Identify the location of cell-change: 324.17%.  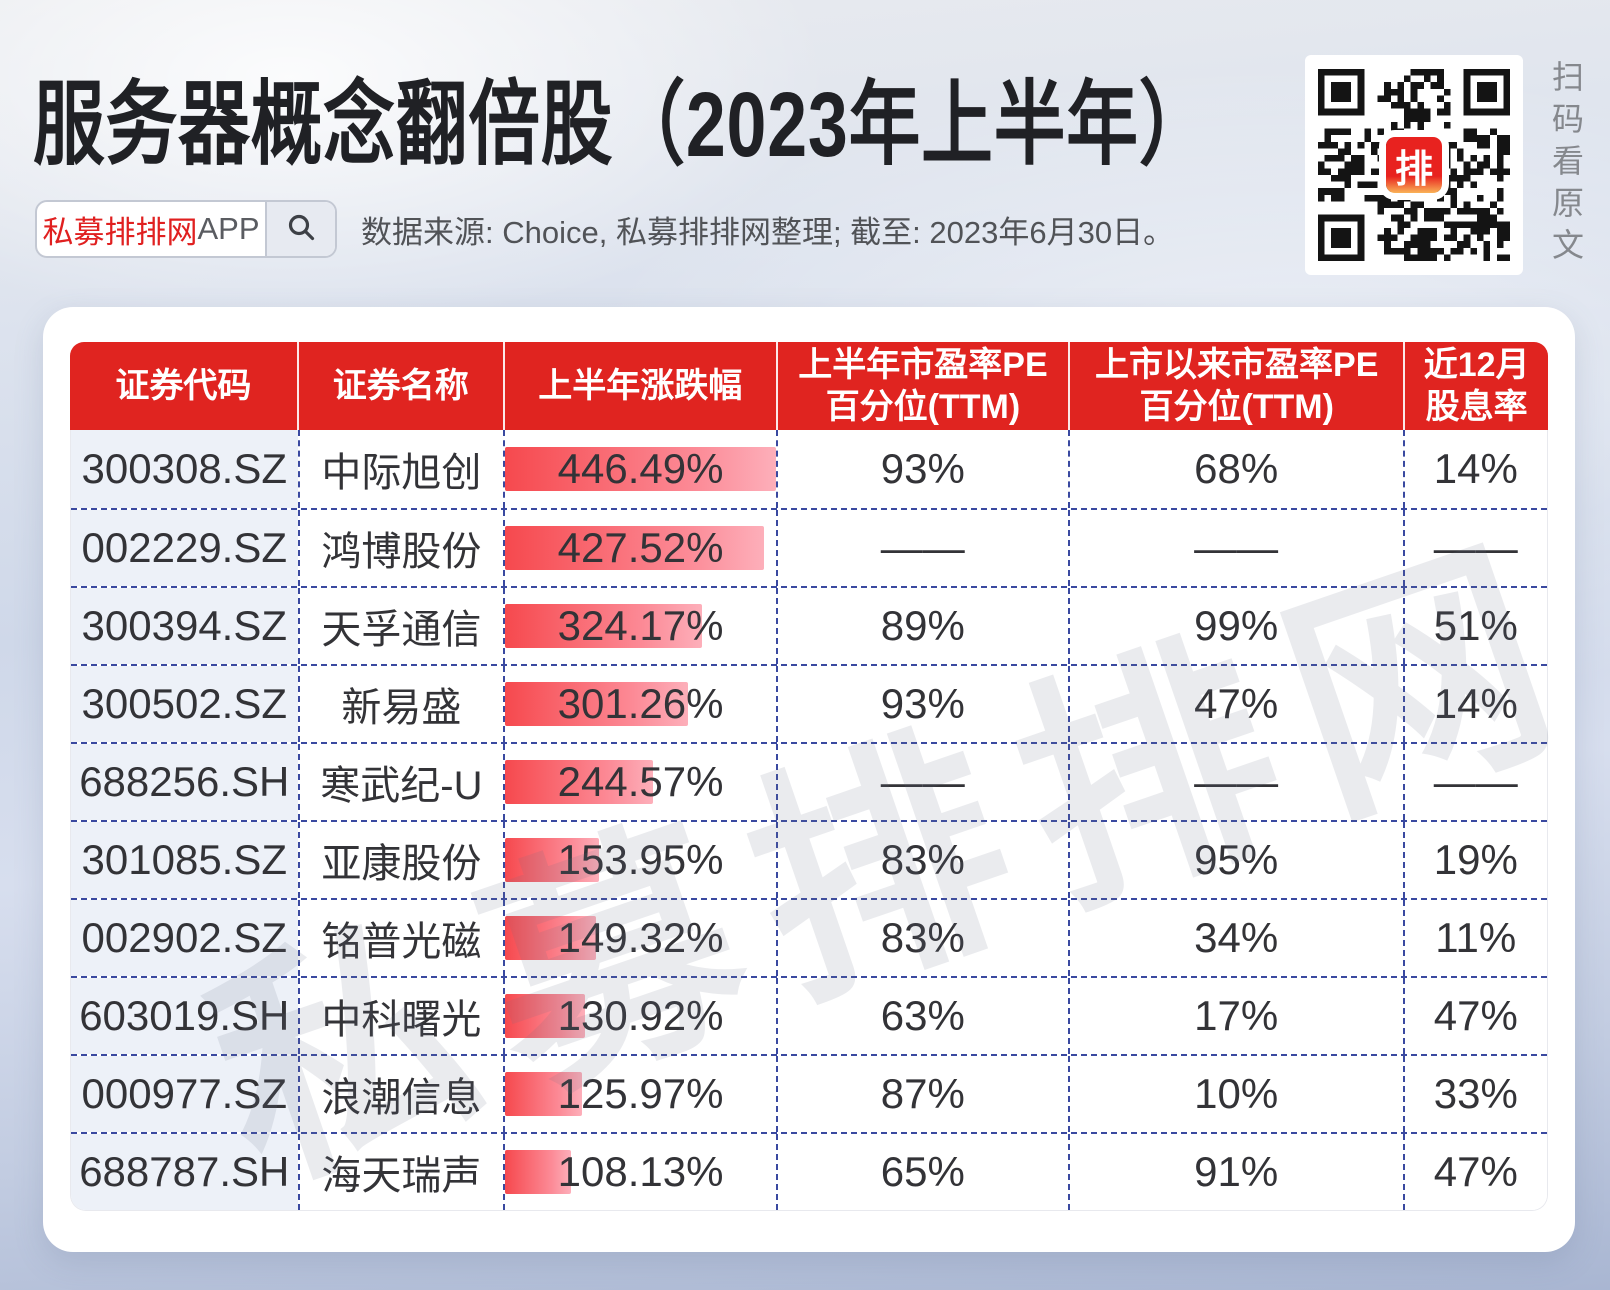
(639, 626).